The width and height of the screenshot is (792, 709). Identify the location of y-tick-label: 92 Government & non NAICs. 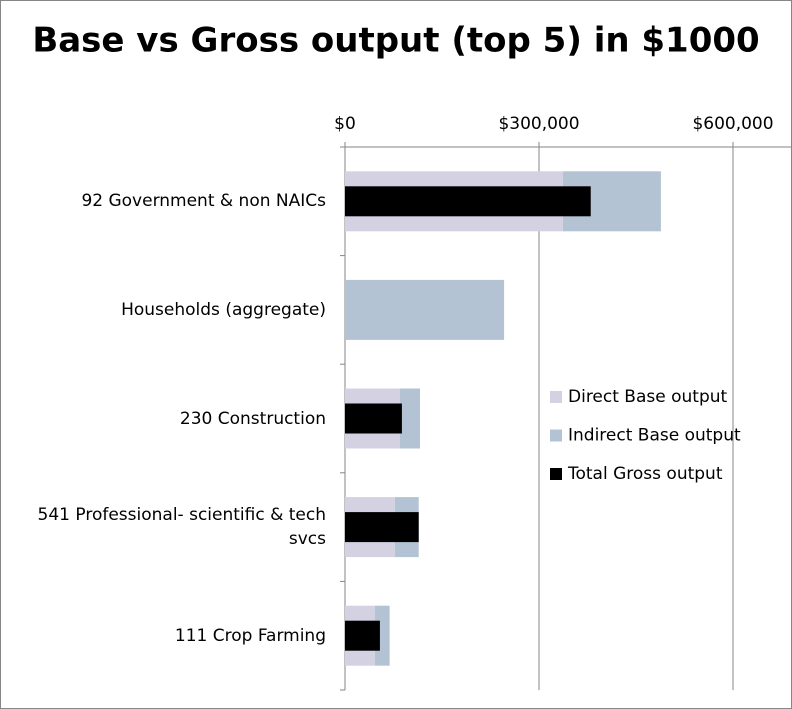
(203, 201).